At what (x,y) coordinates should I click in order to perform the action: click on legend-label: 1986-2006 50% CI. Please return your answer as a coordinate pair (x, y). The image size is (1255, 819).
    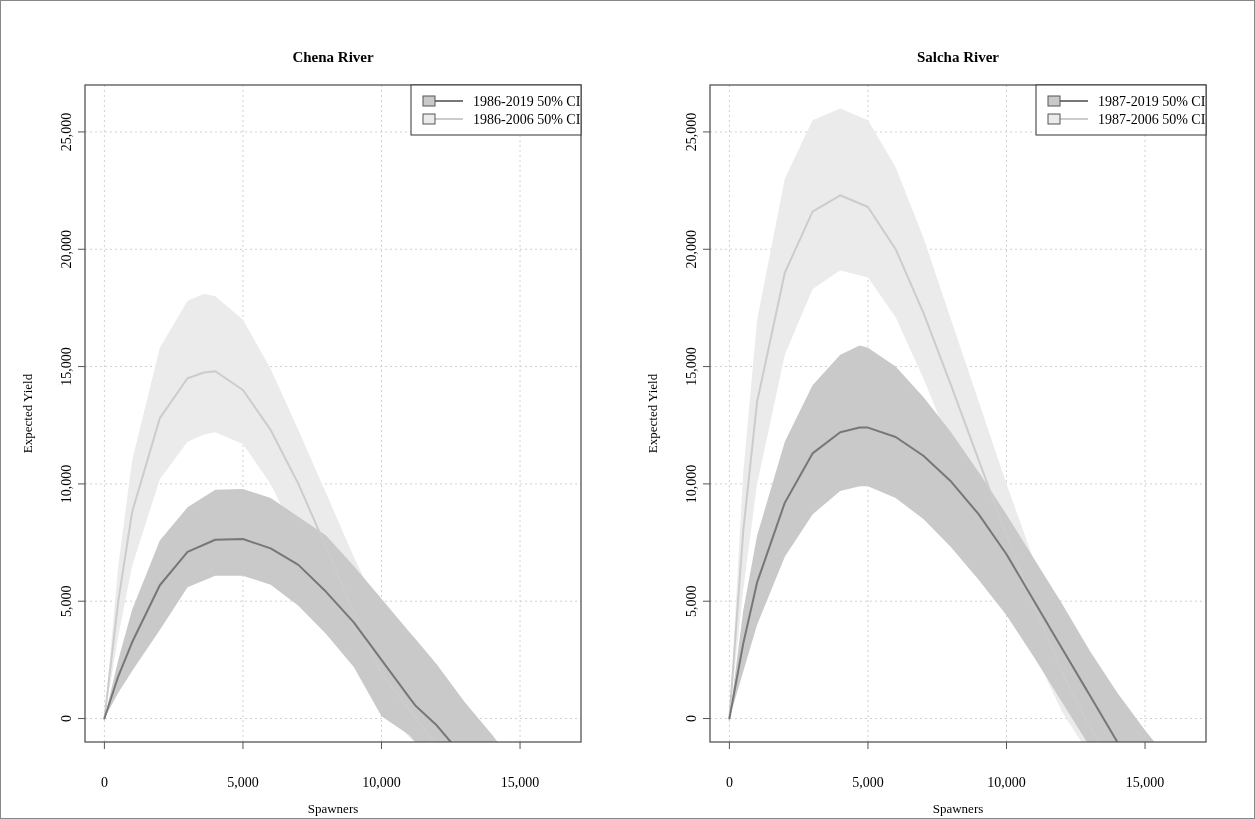
    Looking at the image, I should click on (527, 119).